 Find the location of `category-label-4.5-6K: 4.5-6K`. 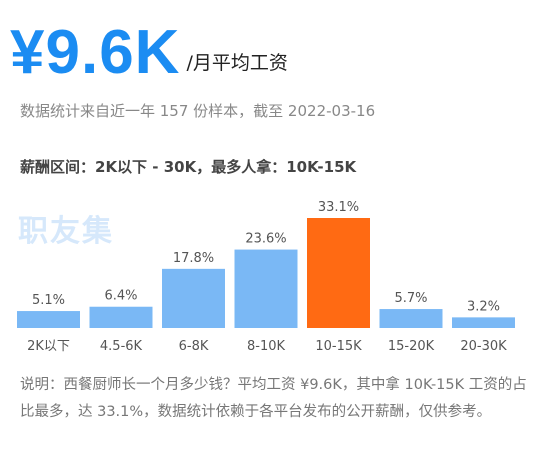

category-label-4.5-6K: 4.5-6K is located at coordinates (121, 346).